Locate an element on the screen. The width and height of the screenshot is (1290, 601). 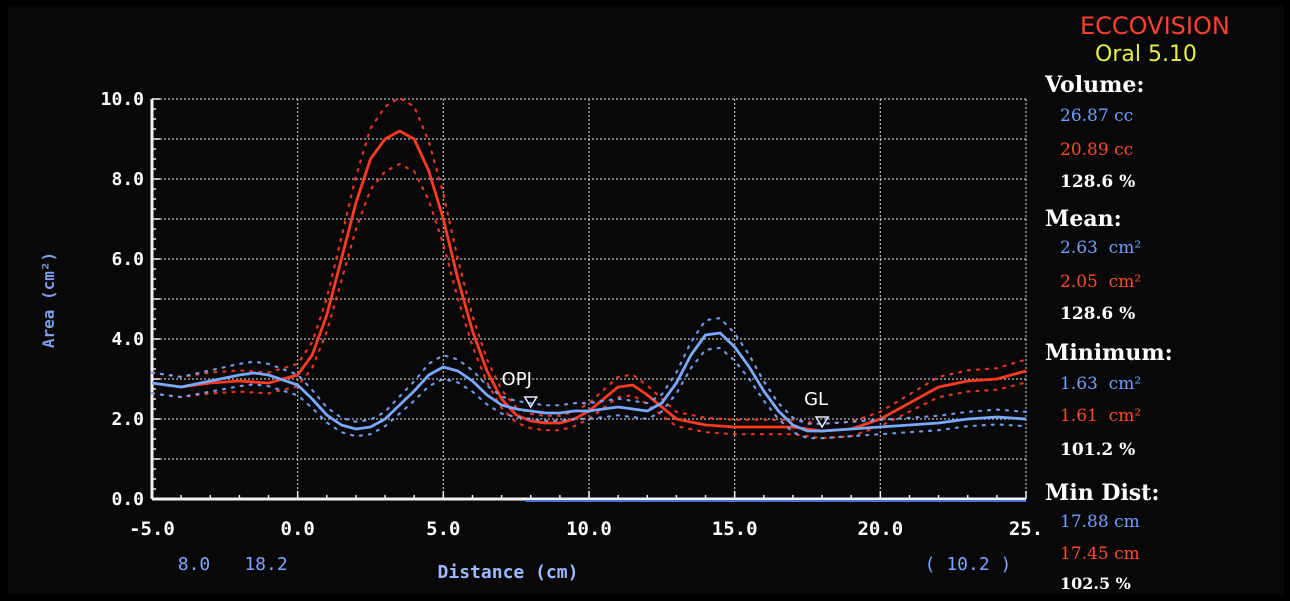
mean-red-value: 2.05 cm² is located at coordinates (1101, 282).